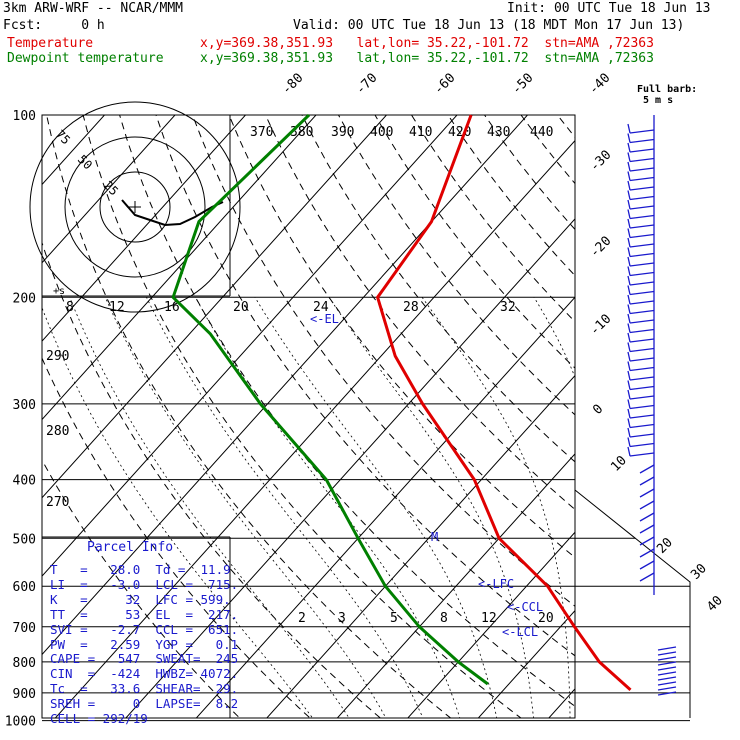 Image resolution: width=740 pixels, height=740 pixels. Describe the element at coordinates (261, 132) in the screenshot. I see `theta-label: 370` at that location.